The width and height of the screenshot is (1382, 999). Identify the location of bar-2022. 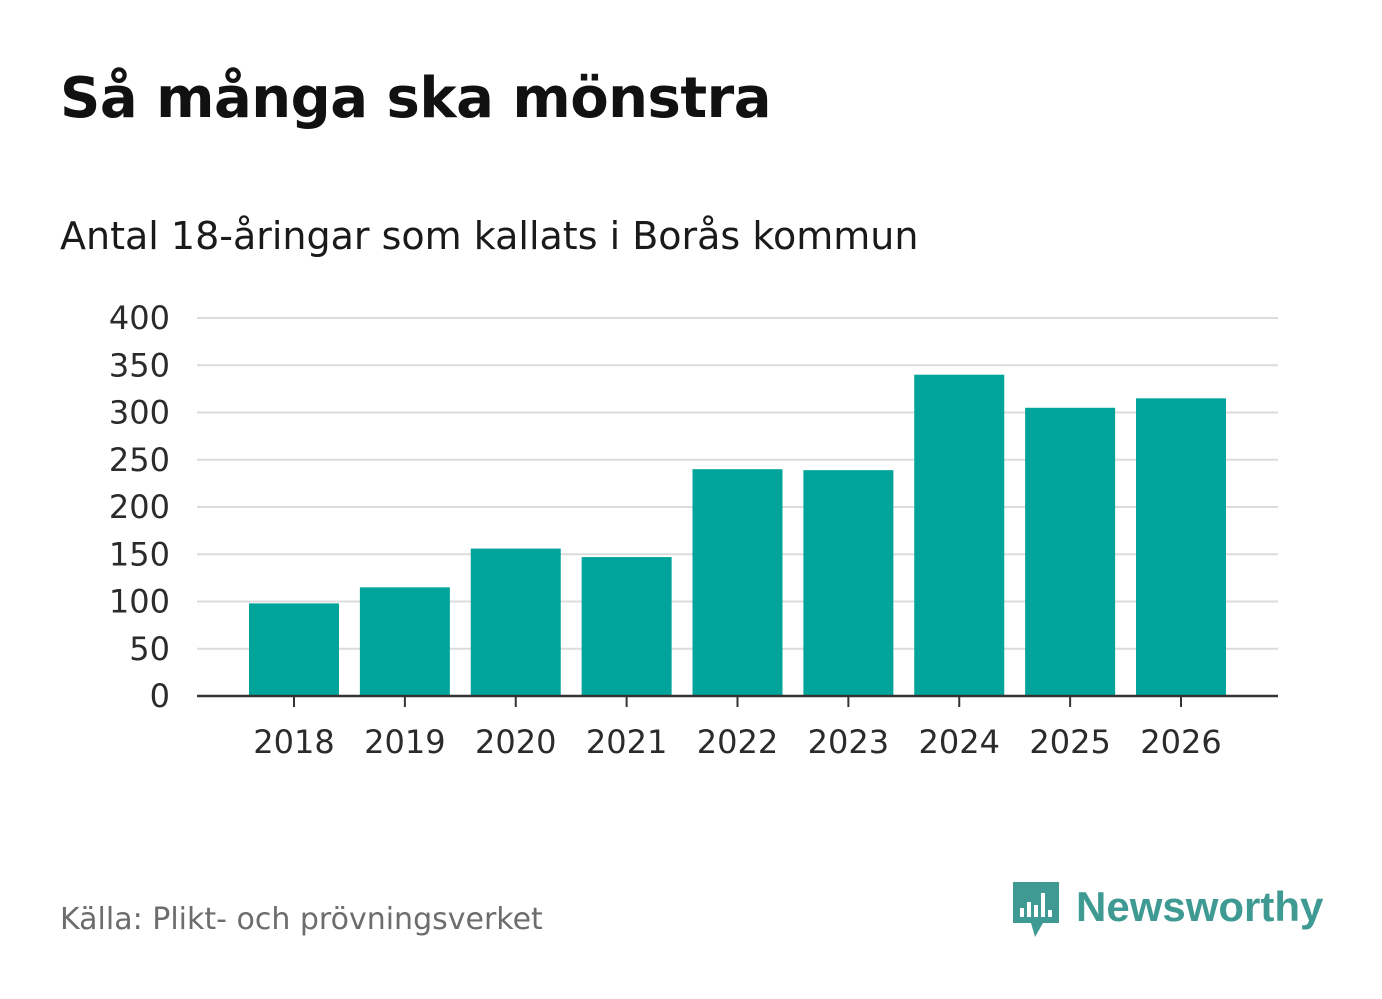
(737, 582).